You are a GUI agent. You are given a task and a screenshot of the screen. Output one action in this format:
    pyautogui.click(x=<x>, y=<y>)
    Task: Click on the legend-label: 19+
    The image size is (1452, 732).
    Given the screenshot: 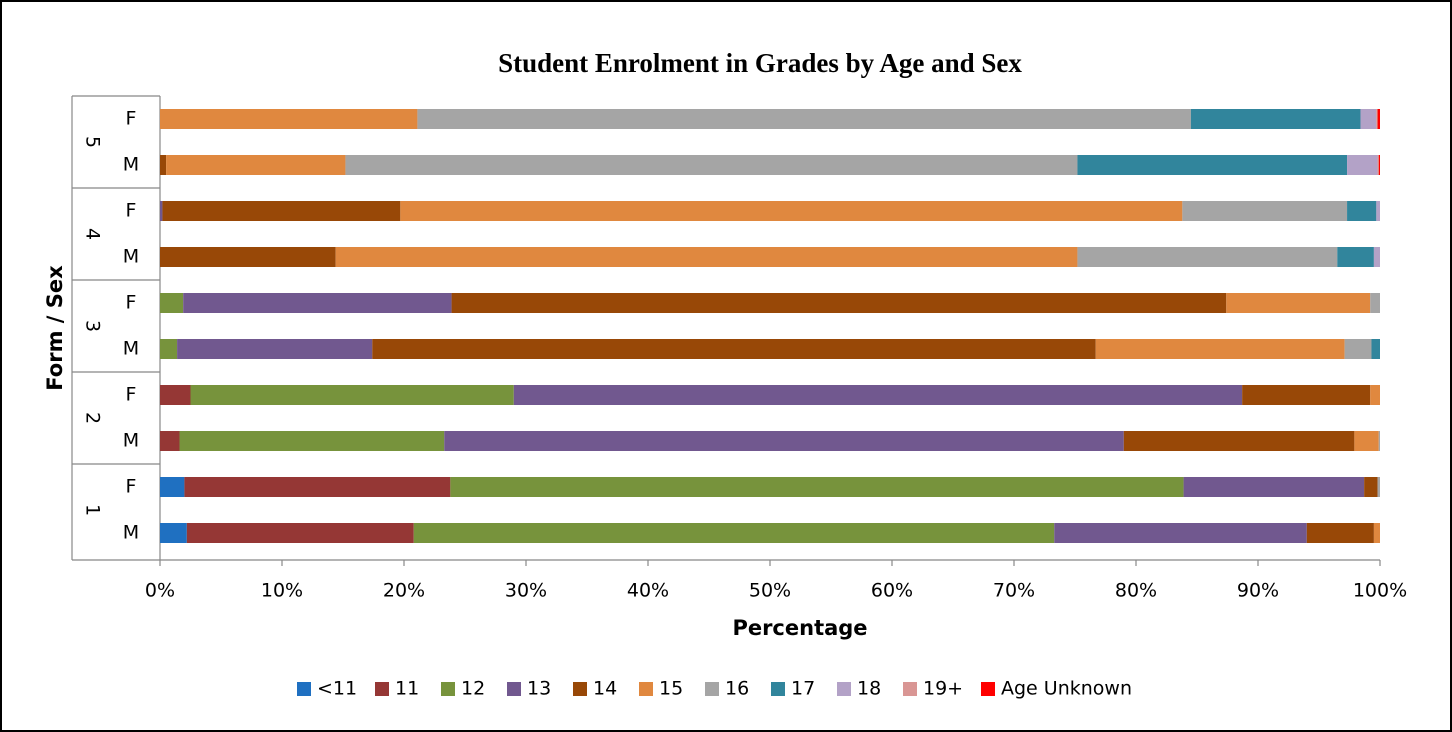 What is the action you would take?
    pyautogui.click(x=943, y=689)
    